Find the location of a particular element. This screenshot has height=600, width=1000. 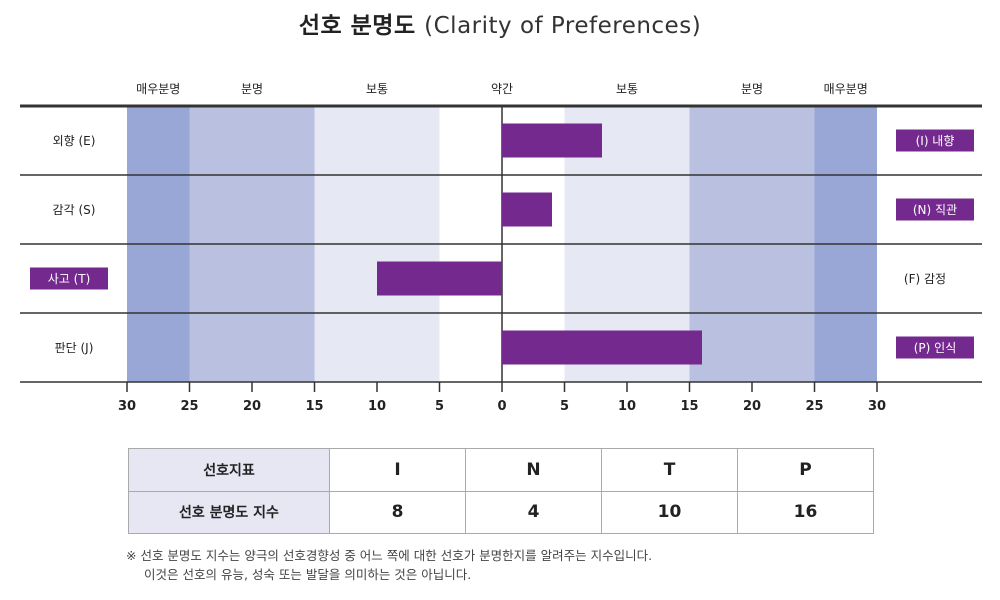

letter-cell: T is located at coordinates (669, 470).